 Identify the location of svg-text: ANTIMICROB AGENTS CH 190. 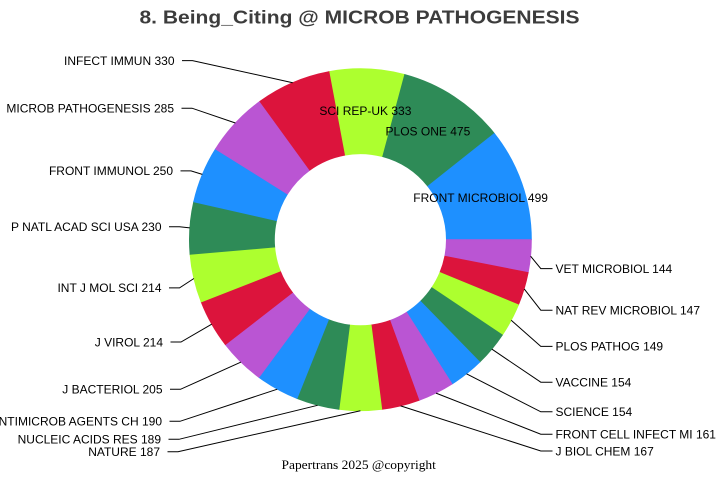
(81, 422).